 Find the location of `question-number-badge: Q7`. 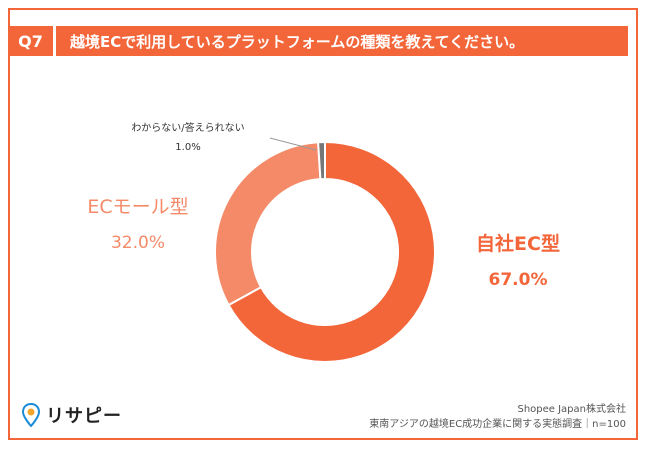

question-number-badge: Q7 is located at coordinates (30, 41).